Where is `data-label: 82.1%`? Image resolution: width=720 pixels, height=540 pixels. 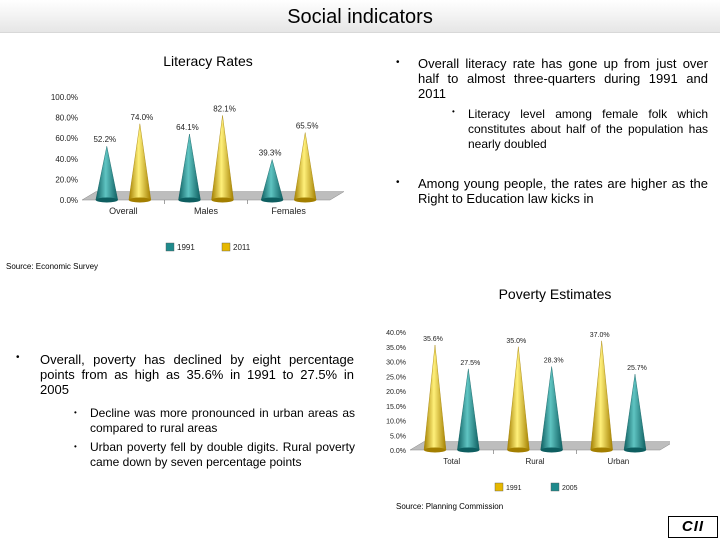
data-label: 82.1% is located at coordinates (224, 108).